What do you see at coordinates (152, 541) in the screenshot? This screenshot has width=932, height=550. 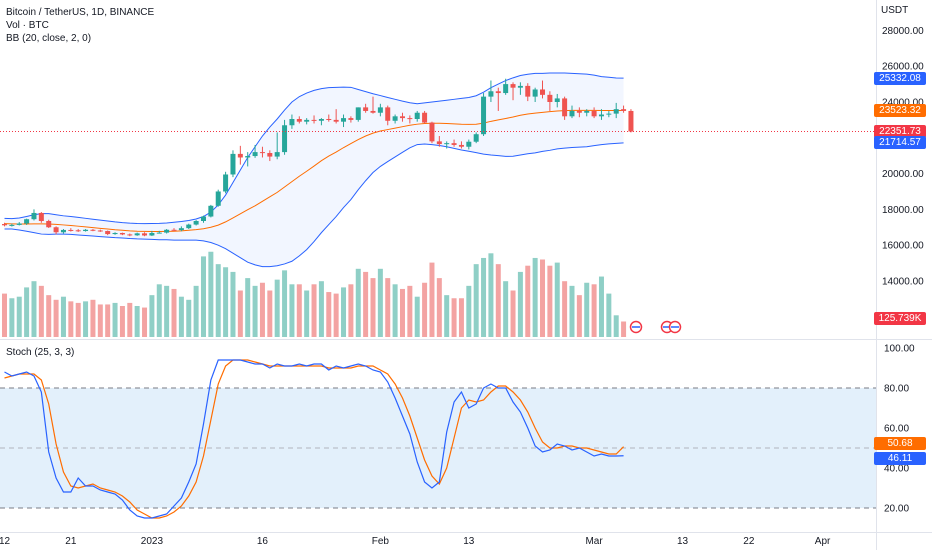 I see `time-axis-label: 2023` at bounding box center [152, 541].